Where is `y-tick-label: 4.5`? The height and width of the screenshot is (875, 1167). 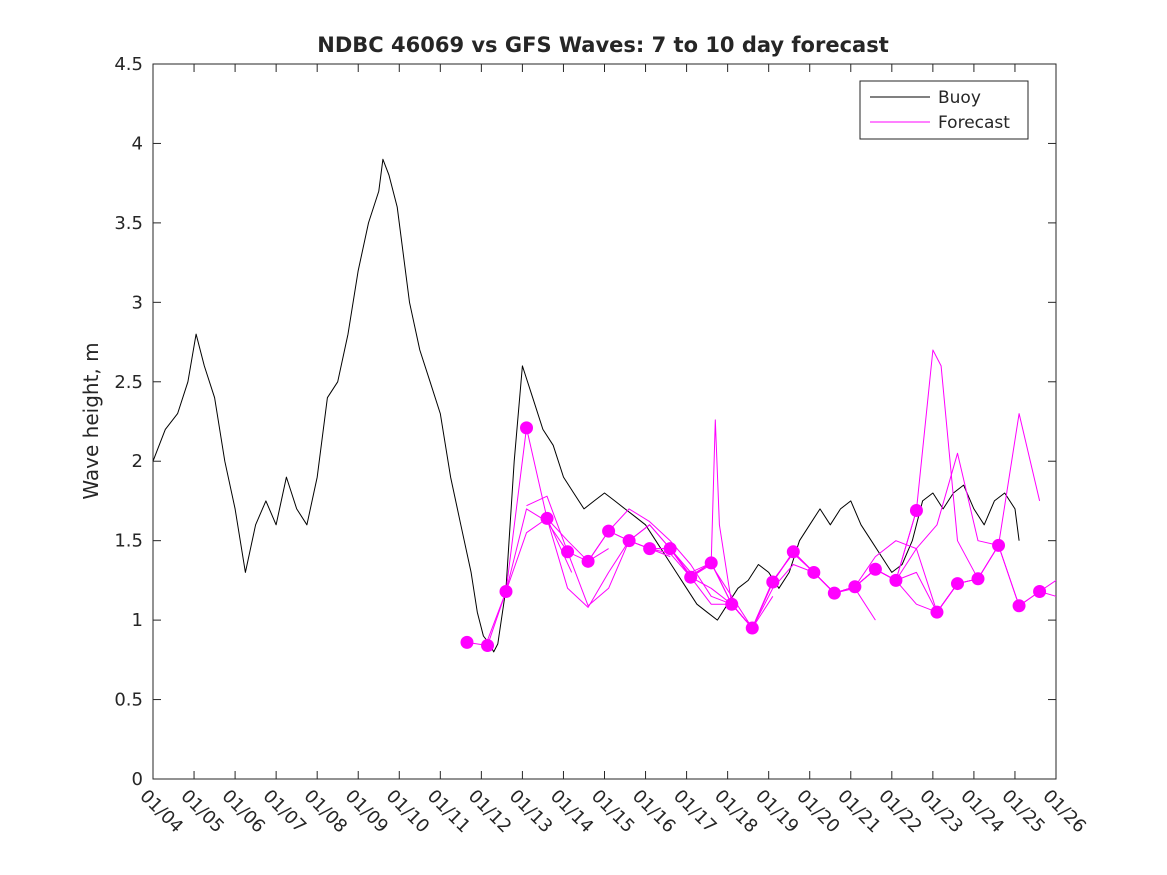 y-tick-label: 4.5 is located at coordinates (128, 64).